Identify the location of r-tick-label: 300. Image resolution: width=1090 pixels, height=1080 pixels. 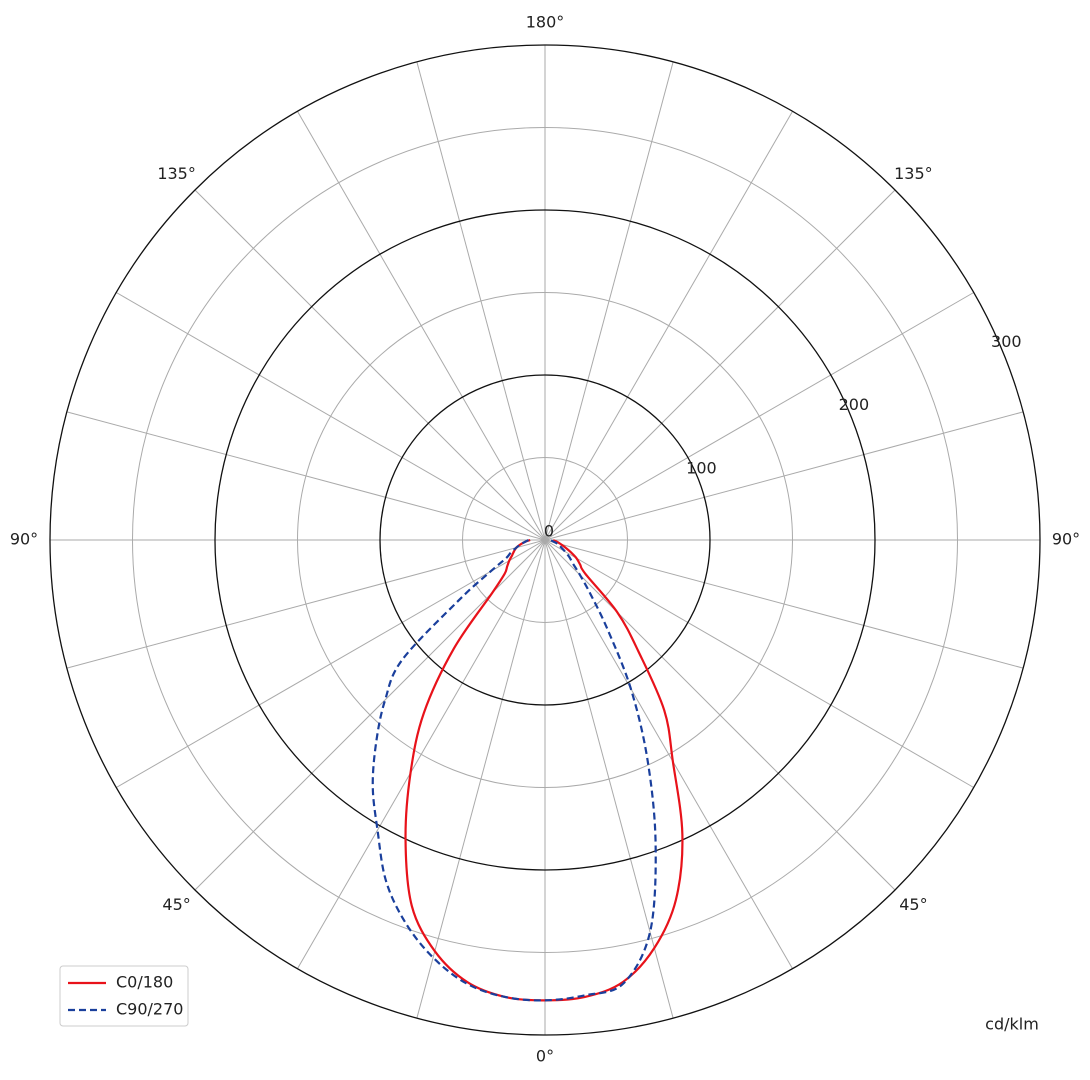
(1006, 341).